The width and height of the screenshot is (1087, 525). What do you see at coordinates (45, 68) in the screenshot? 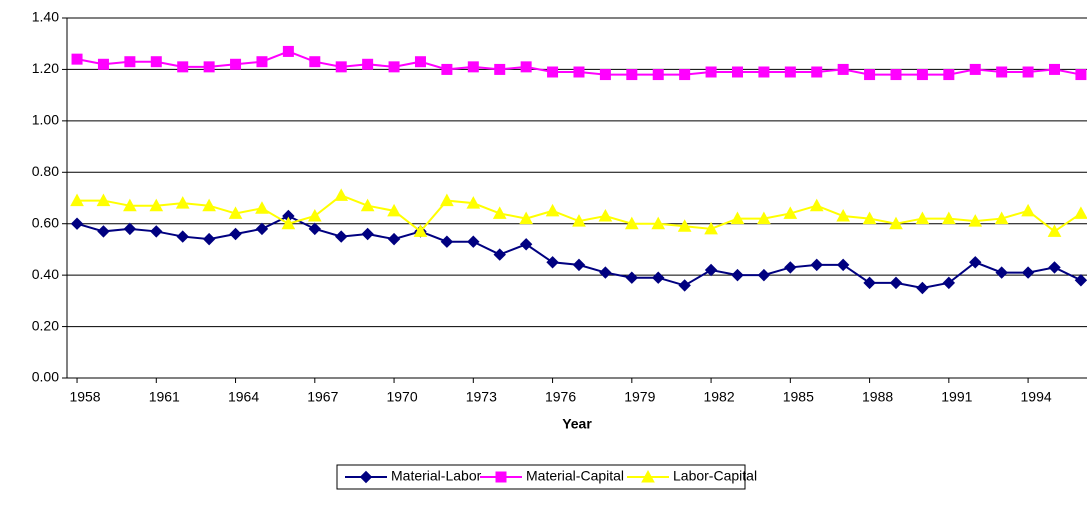
I see `y-tick-label: 1.20` at bounding box center [45, 68].